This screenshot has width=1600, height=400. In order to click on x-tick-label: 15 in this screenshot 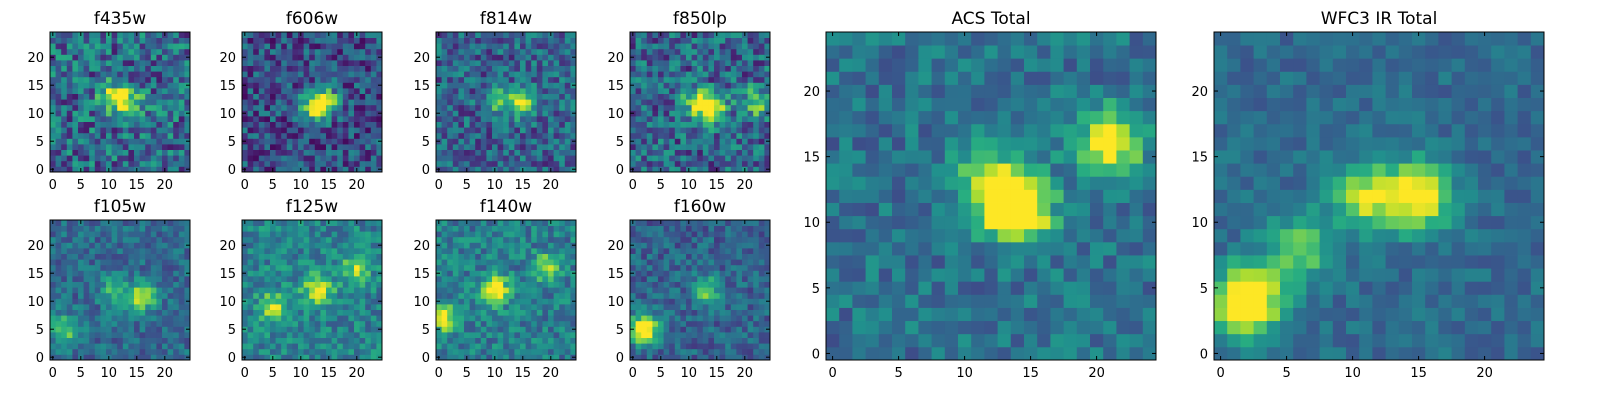, I will do `click(523, 185)`.